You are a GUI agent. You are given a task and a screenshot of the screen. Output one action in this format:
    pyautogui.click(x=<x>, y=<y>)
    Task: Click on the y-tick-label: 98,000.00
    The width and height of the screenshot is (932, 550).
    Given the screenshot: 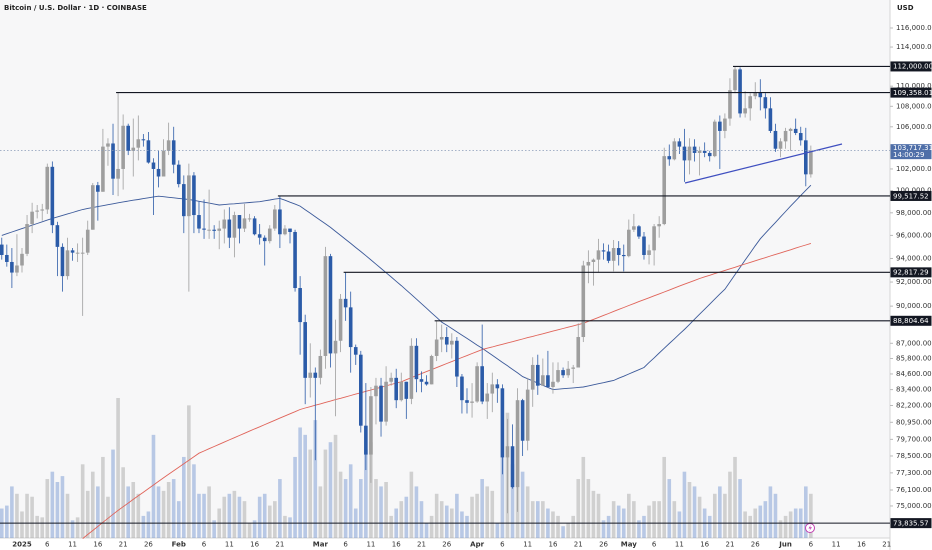 What is the action you would take?
    pyautogui.click(x=914, y=213)
    